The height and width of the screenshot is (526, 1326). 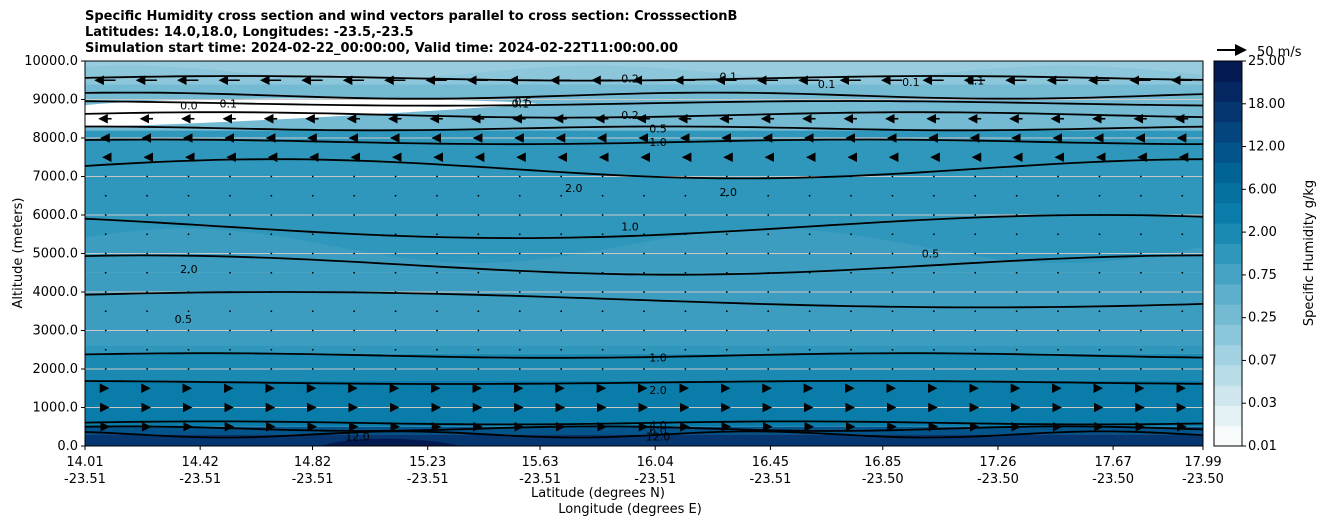 What do you see at coordinates (1113, 462) in the screenshot?
I see `x-tick-label-latitude: 17.67` at bounding box center [1113, 462].